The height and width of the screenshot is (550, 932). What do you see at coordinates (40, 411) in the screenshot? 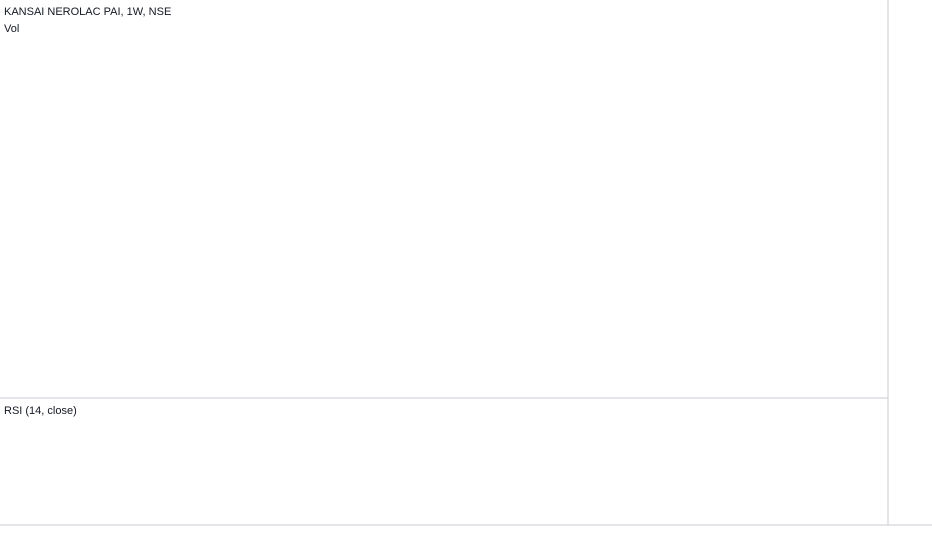
I see `rsi-label: RSI (14, close)` at bounding box center [40, 411].